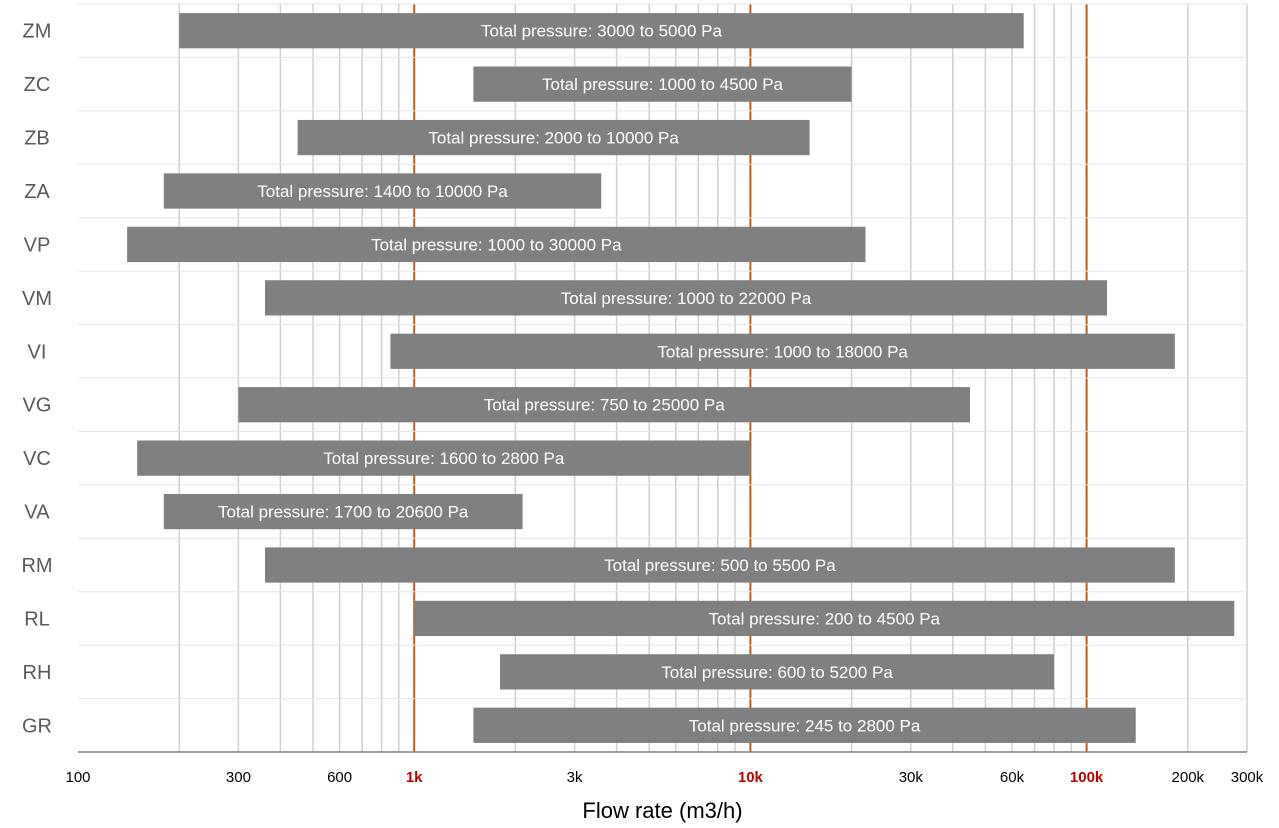 The width and height of the screenshot is (1279, 828). I want to click on bar-vi: Total pressure: 1000 to 18000 Pa, so click(782, 351).